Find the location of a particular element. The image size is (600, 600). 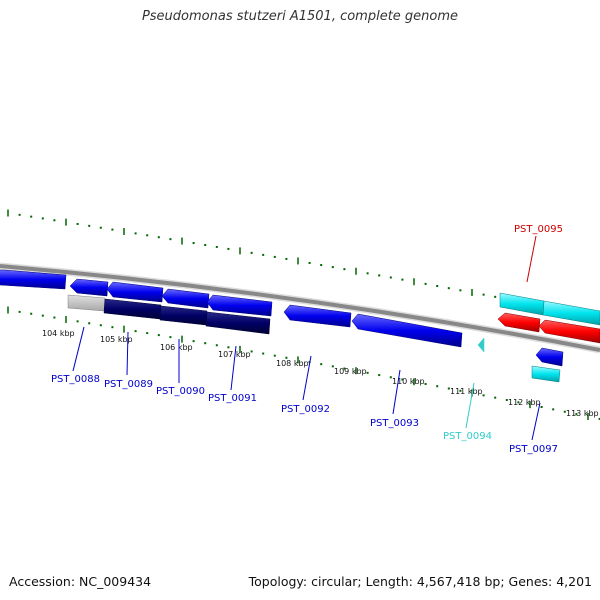

accession-text: Accession: NC_009434 is located at coordinates (80, 581).